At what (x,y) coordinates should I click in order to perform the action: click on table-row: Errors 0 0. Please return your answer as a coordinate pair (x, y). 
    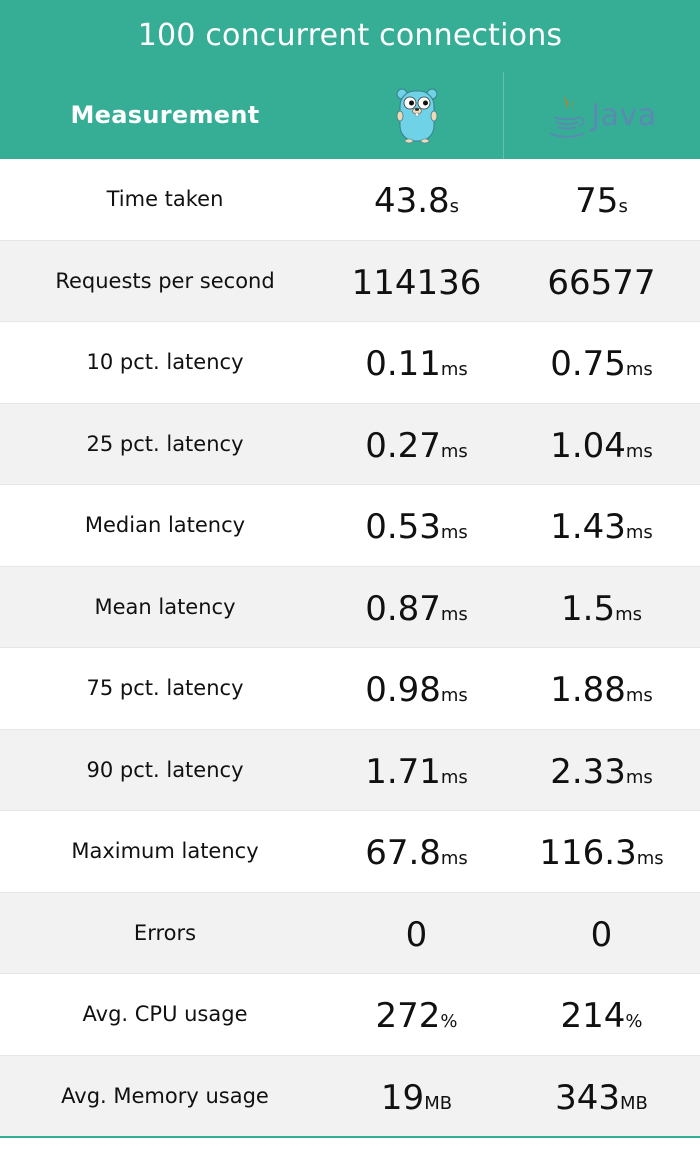
    Looking at the image, I should click on (350, 933).